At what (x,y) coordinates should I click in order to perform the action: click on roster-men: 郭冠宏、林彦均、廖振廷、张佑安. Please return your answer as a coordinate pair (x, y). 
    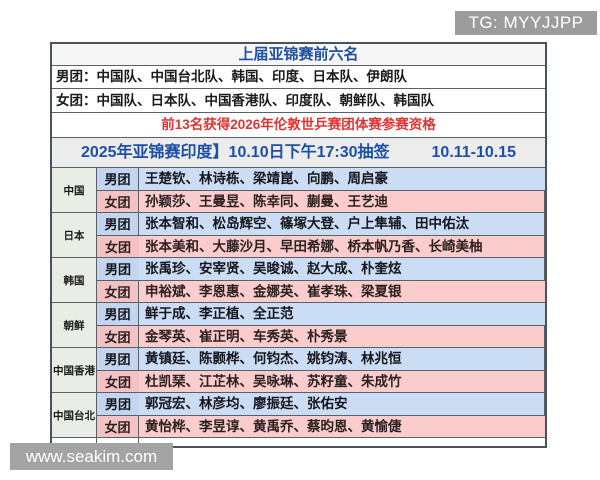
    Looking at the image, I should click on (342, 404).